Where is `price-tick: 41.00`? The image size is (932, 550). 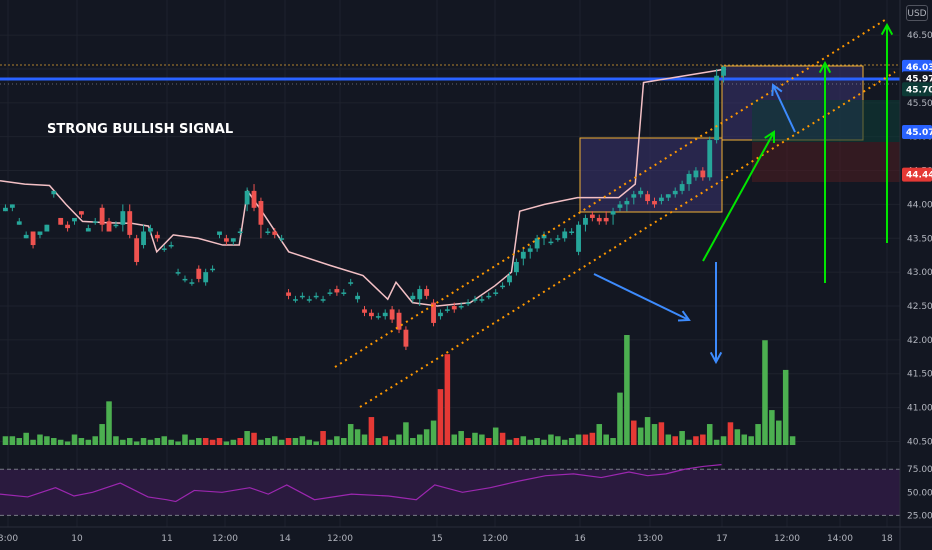
price-tick: 41.00 is located at coordinates (919, 409).